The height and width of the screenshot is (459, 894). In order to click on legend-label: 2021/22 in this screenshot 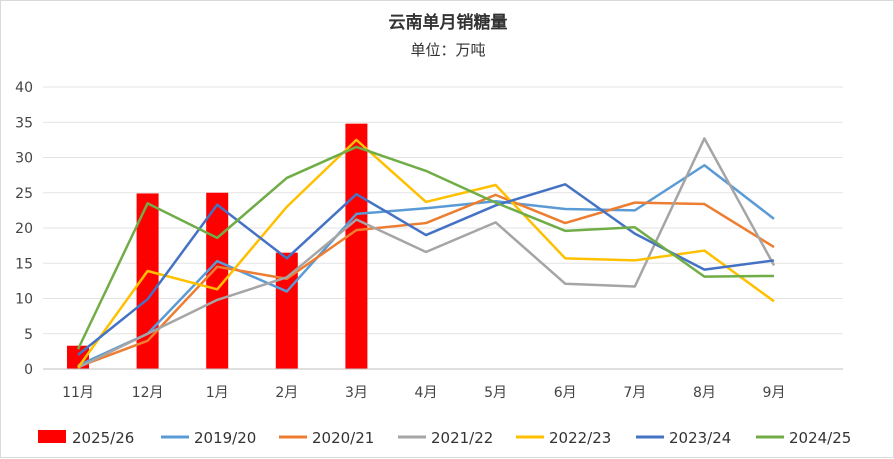, I will do `click(462, 438)`.